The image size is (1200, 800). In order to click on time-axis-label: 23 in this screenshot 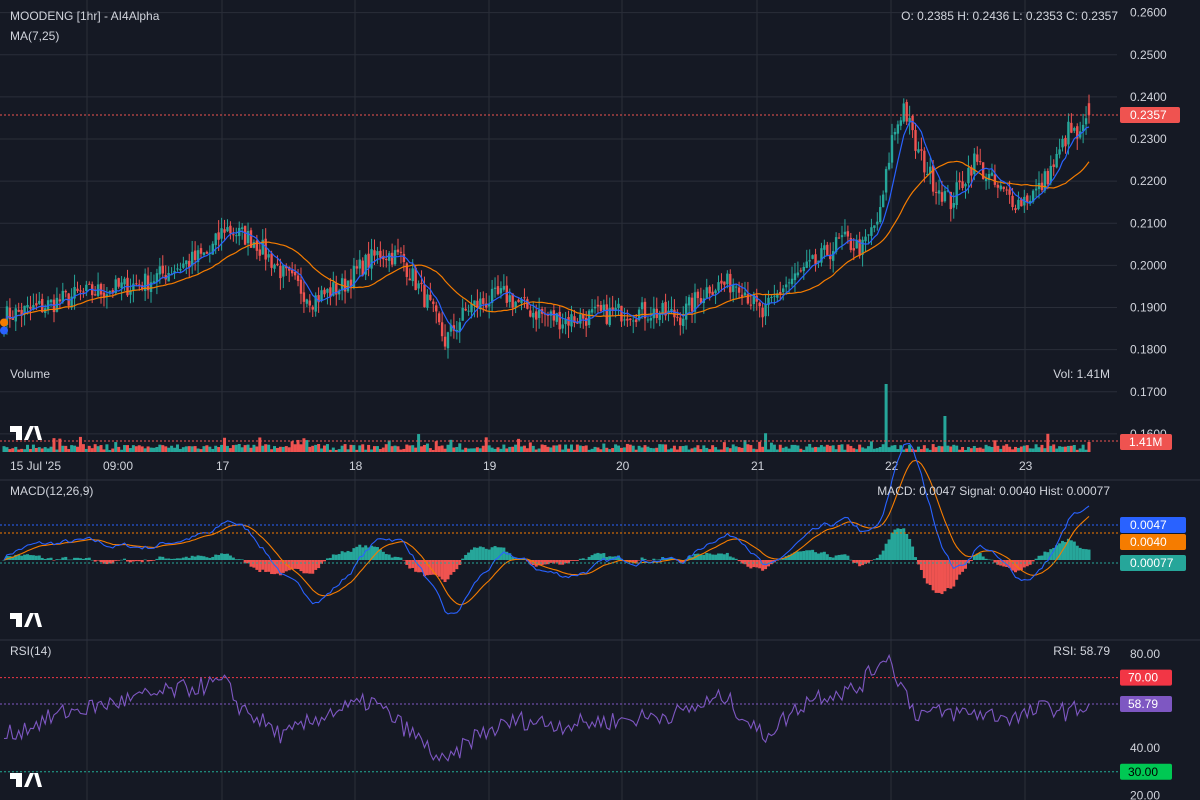, I will do `click(1026, 466)`.